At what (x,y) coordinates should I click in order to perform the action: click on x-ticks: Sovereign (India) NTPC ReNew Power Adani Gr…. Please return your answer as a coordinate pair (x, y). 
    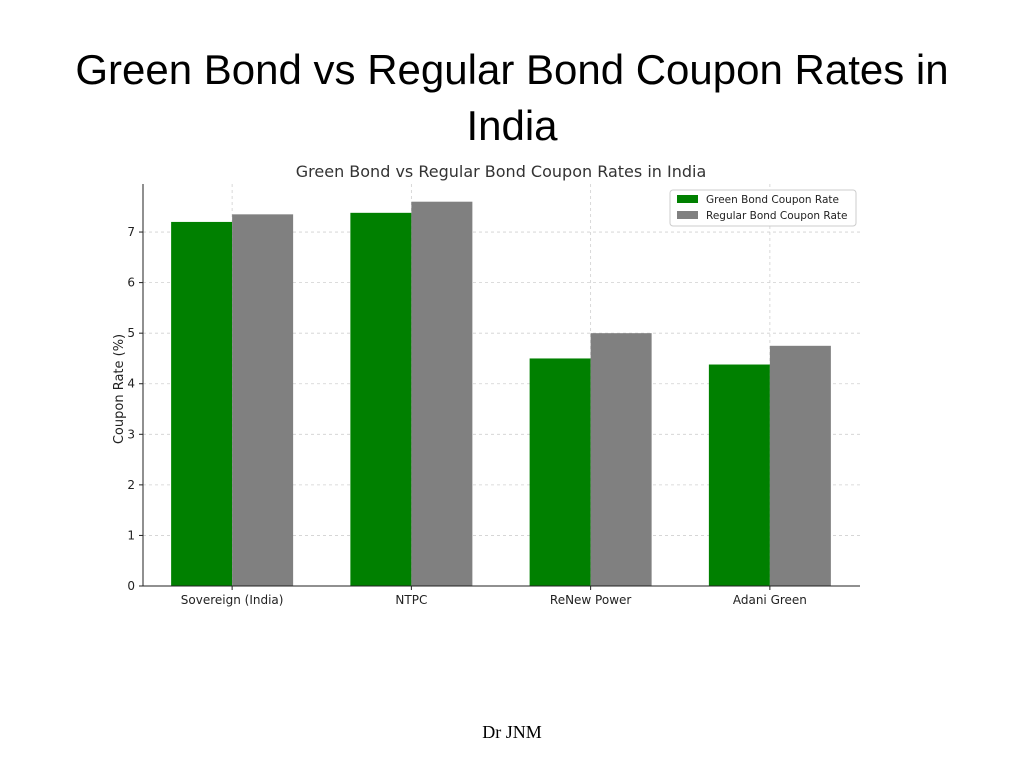
    Looking at the image, I should click on (494, 596).